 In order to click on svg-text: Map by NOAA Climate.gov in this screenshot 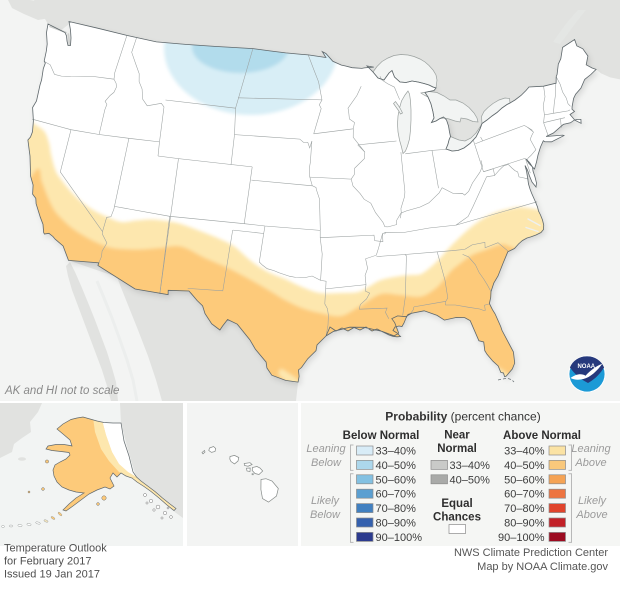, I will do `click(542, 567)`.